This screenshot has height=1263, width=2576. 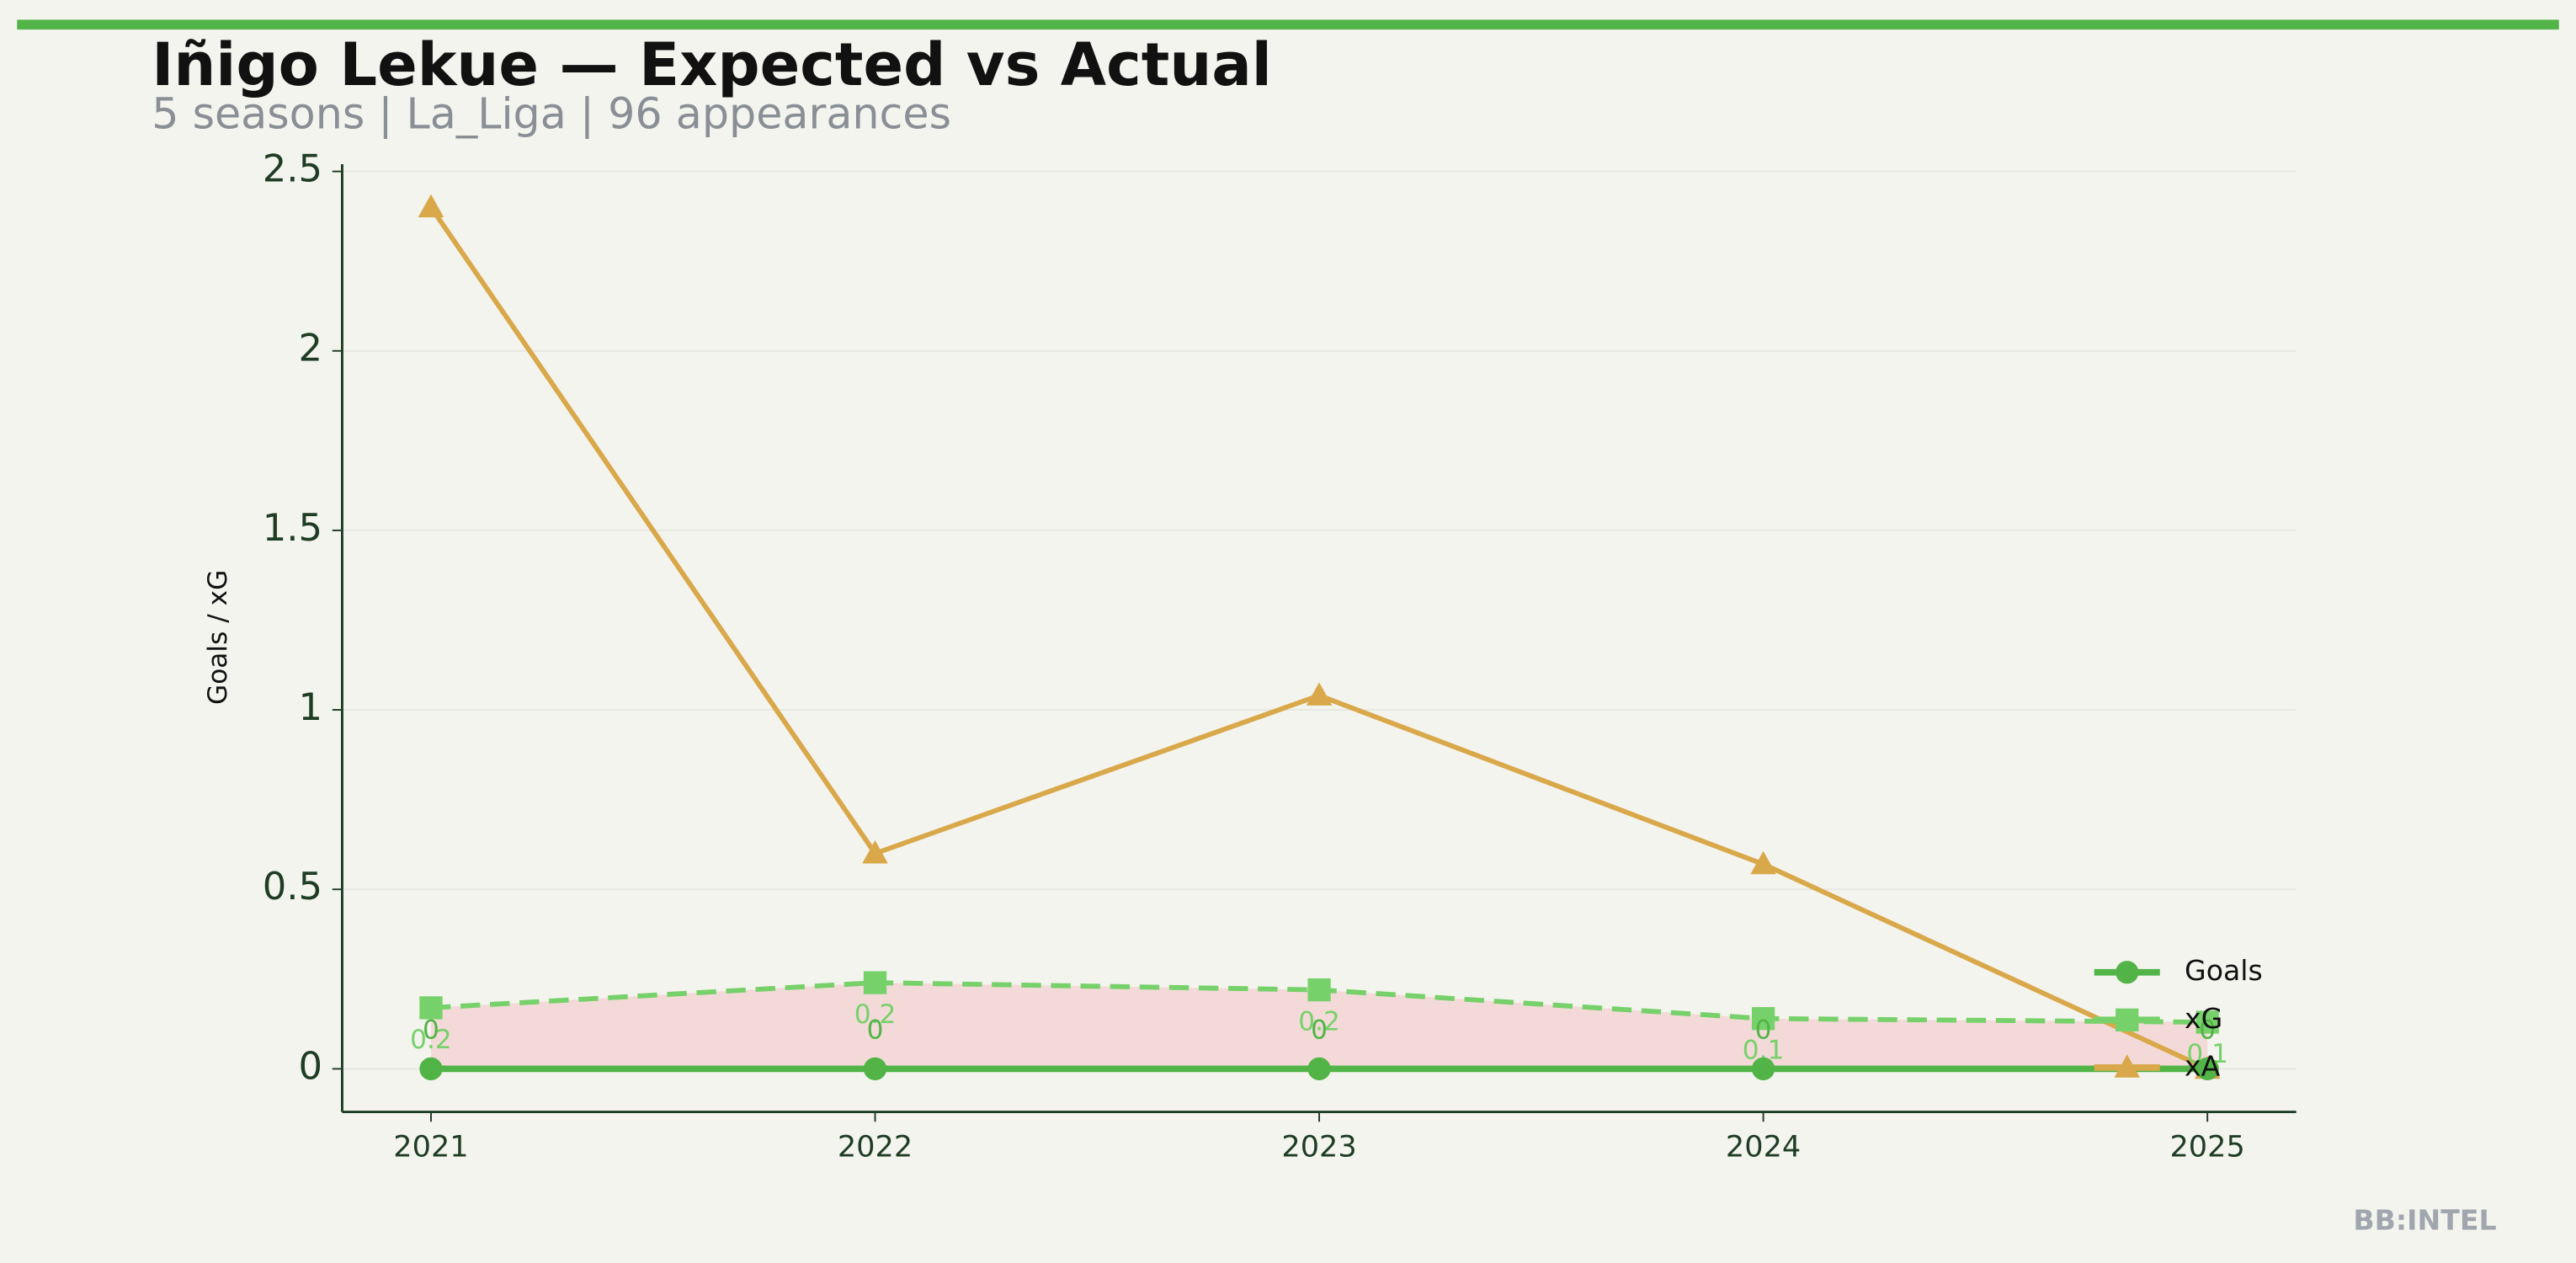 I want to click on y-tick-label: 0, so click(x=311, y=1065).